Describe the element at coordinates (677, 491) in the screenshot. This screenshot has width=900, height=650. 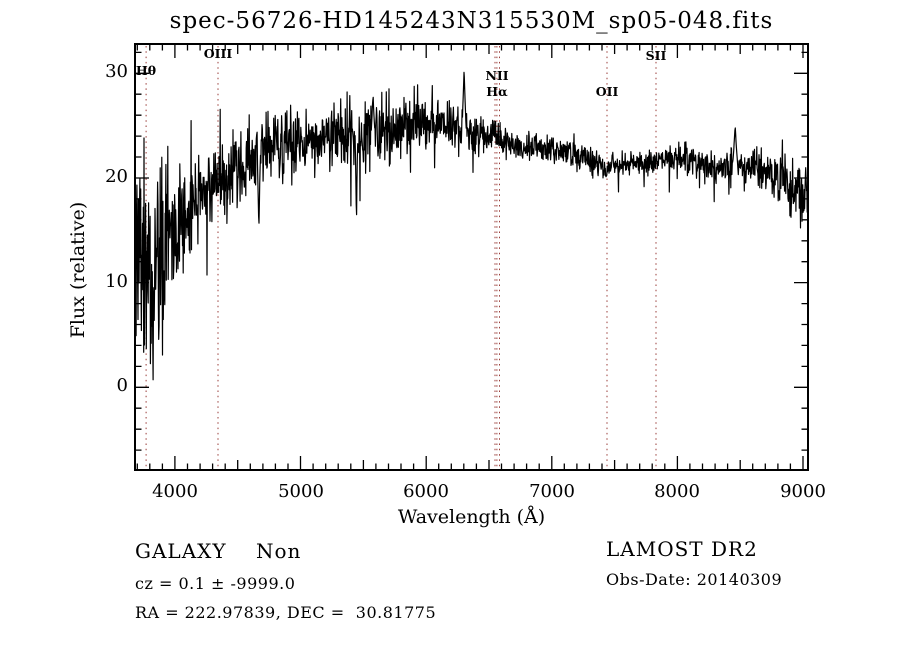
I see `x-tick-label: 8000` at that location.